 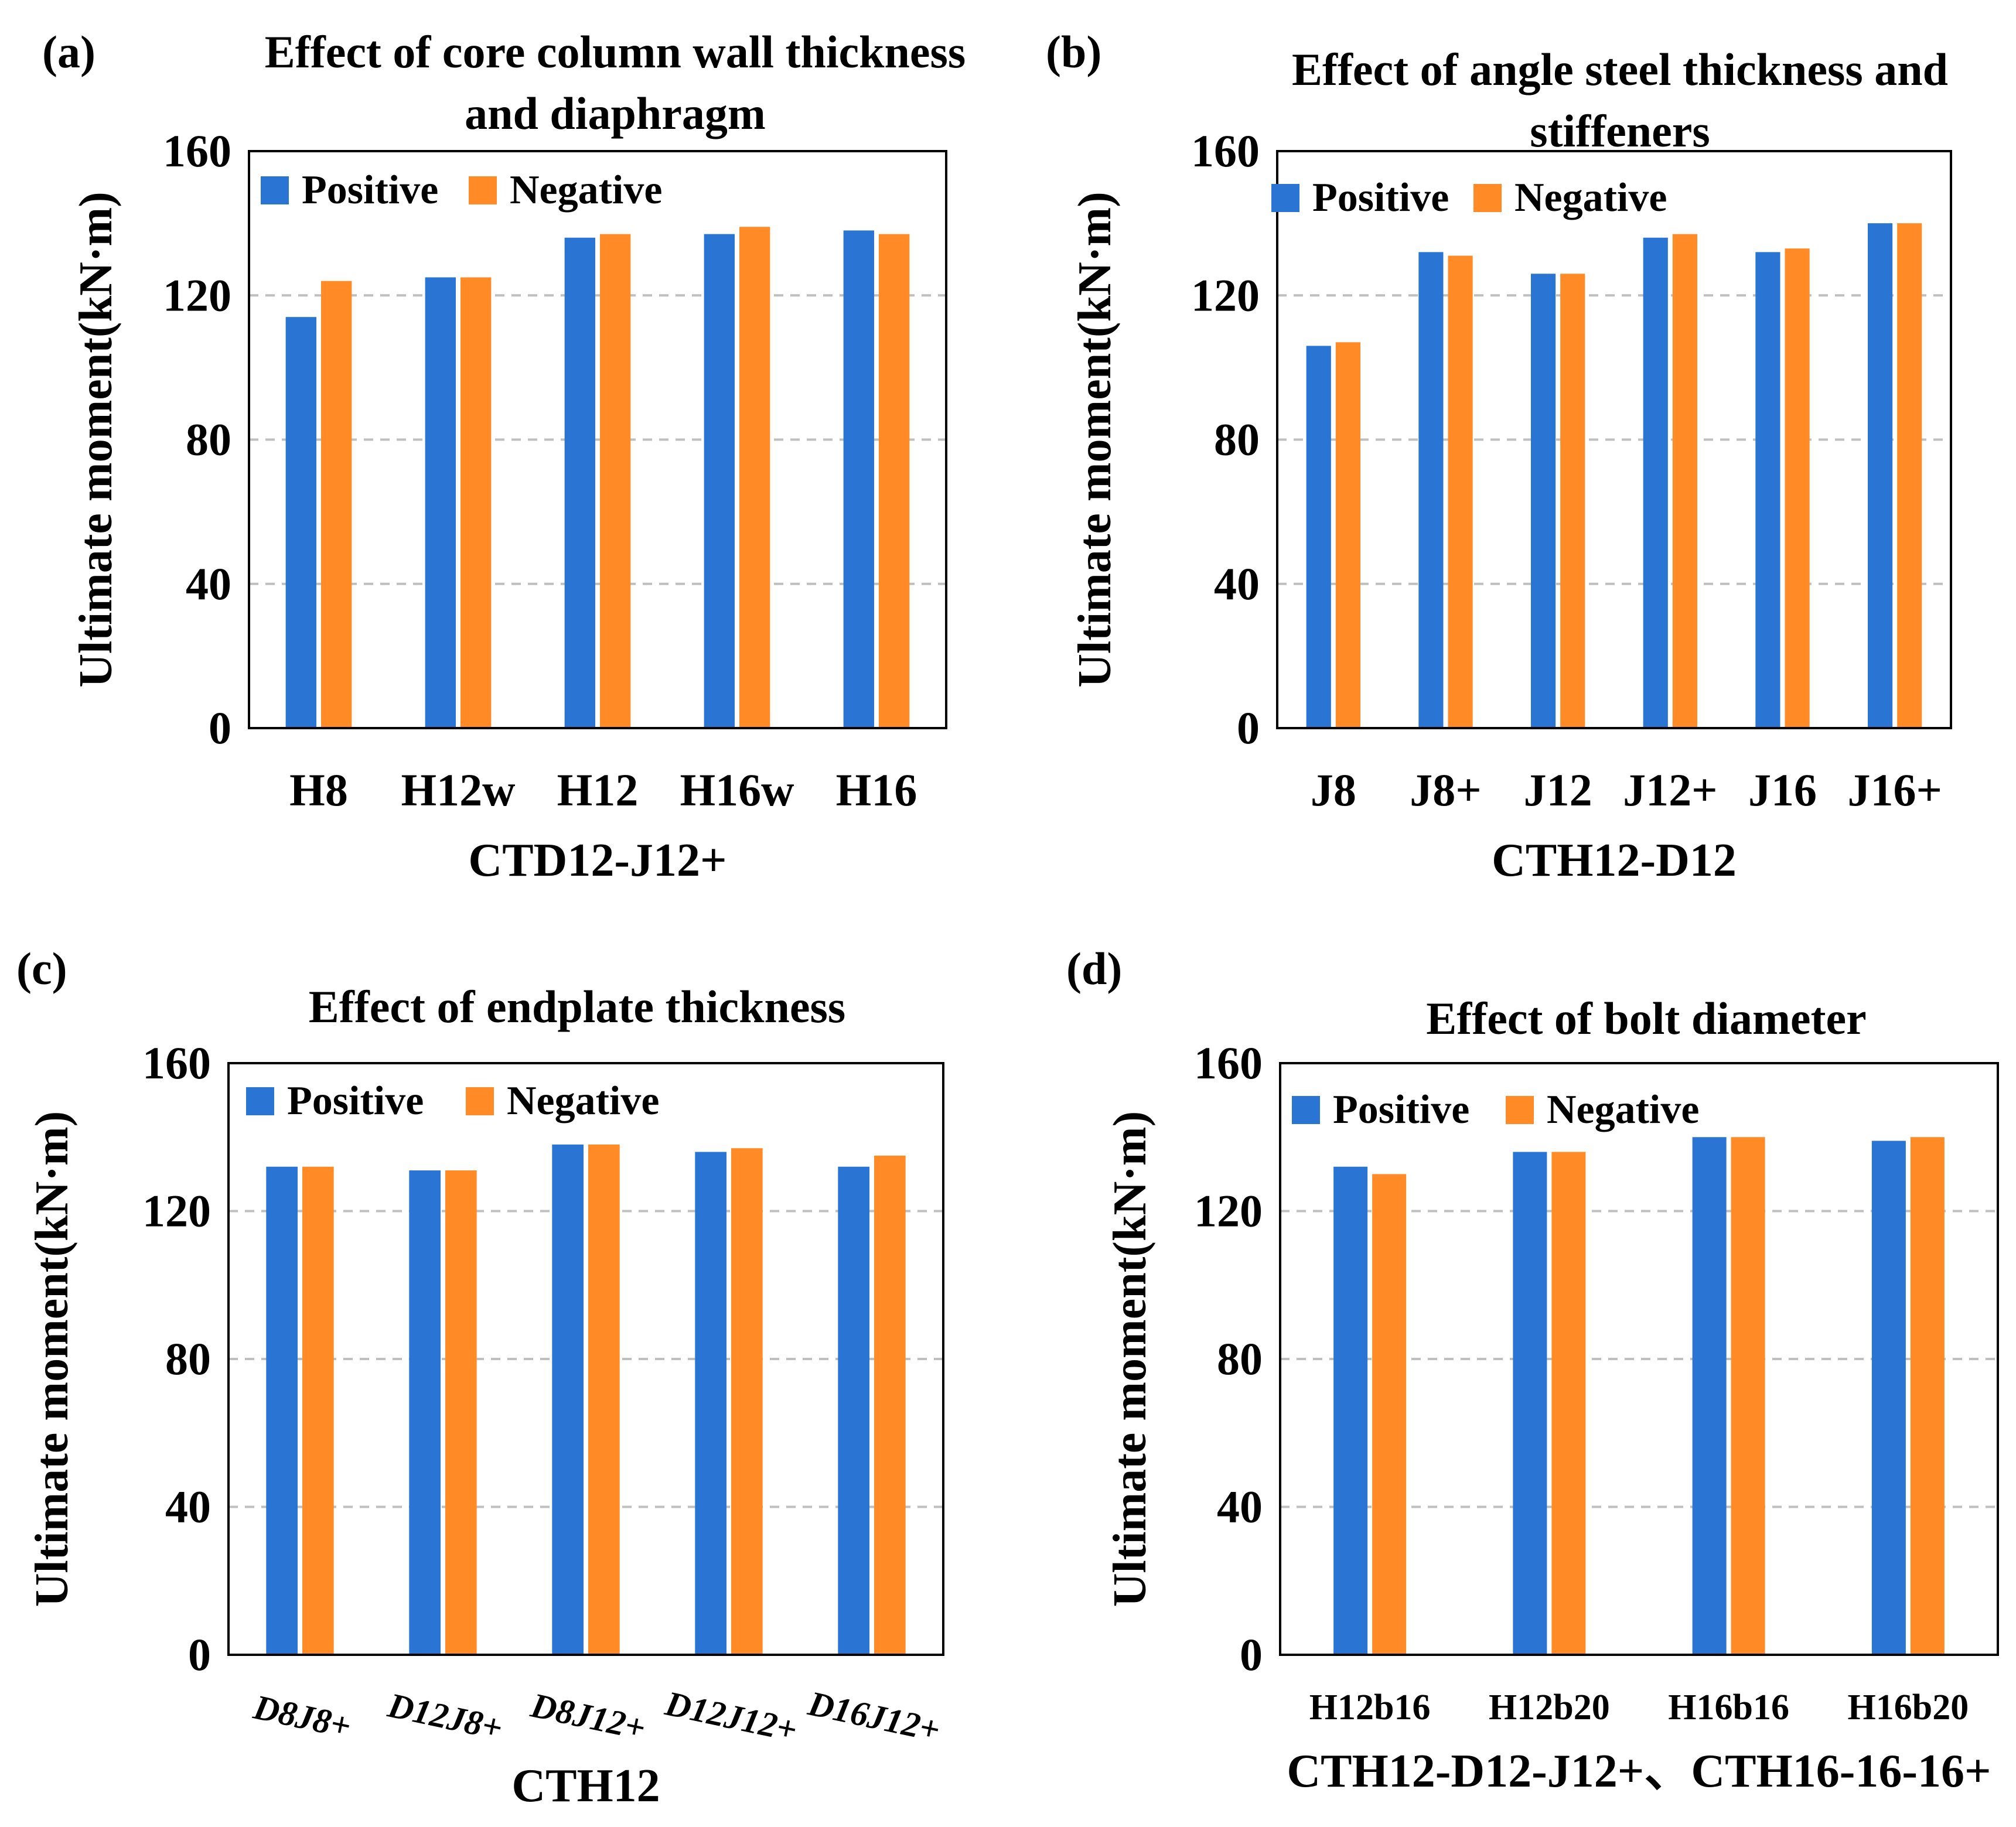 I want to click on bar-positive-D16J12+, so click(x=853, y=1411).